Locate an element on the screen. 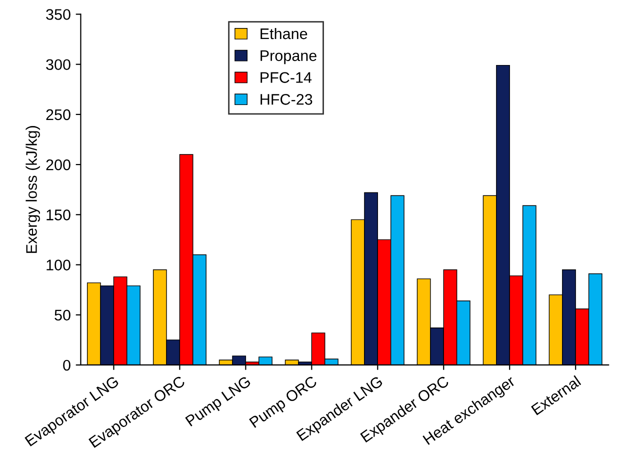  legend-label: PFC-14 is located at coordinates (286, 77).